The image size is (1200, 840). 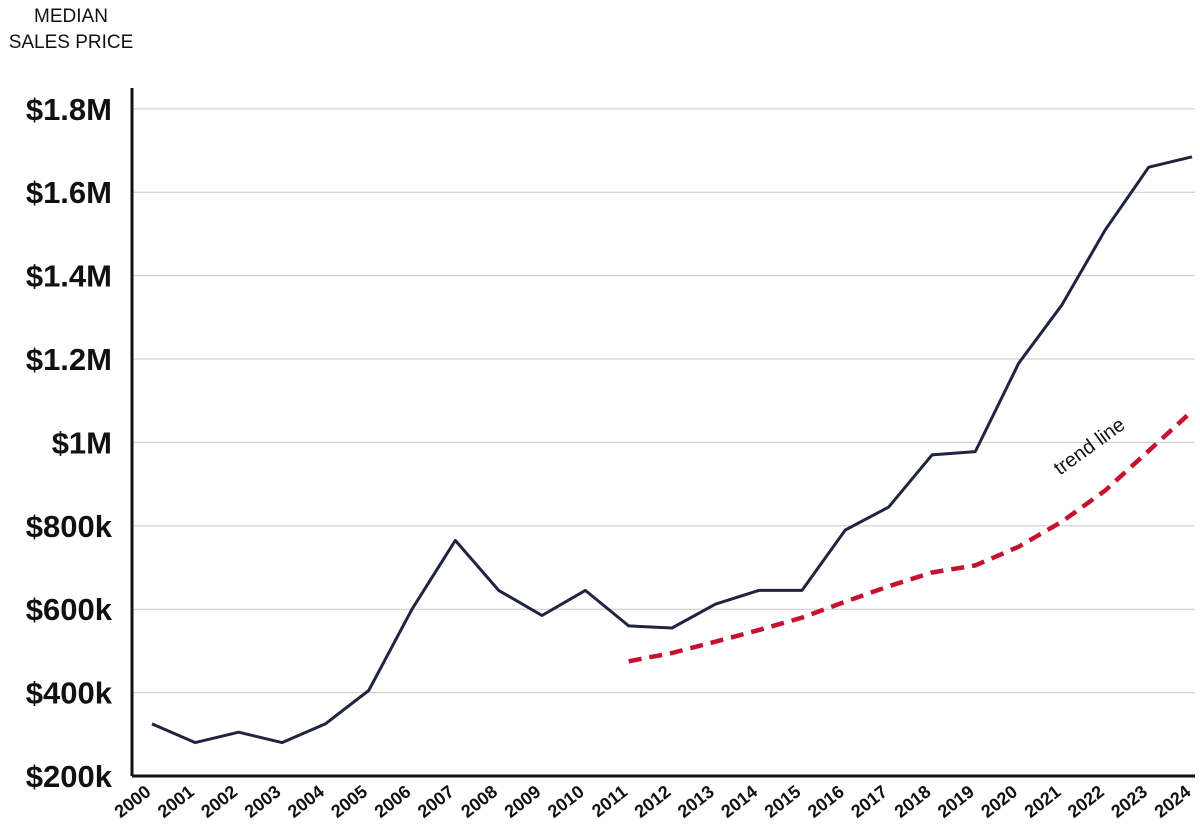 I want to click on x-tick-label: 2015, so click(x=783, y=801).